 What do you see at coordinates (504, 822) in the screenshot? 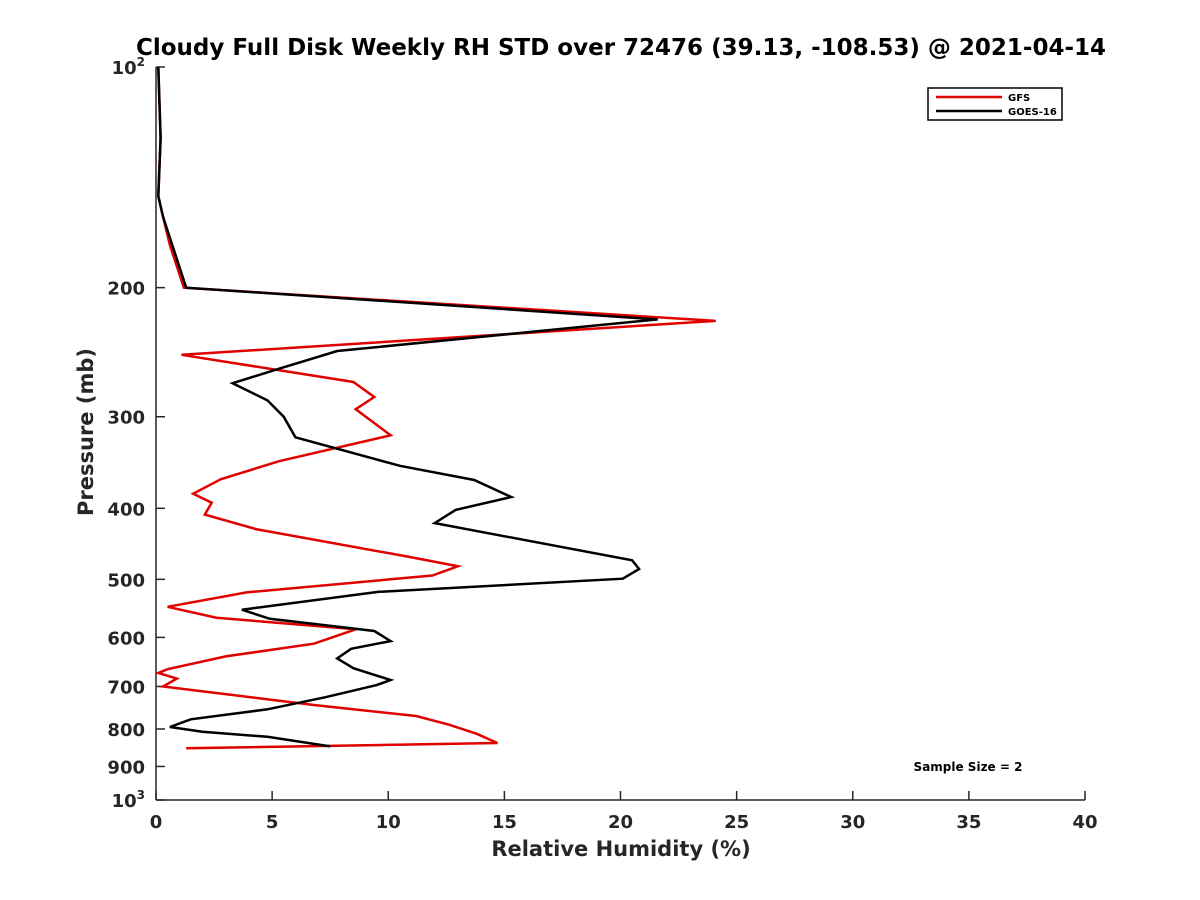
I see `x-tick-label: 15` at bounding box center [504, 822].